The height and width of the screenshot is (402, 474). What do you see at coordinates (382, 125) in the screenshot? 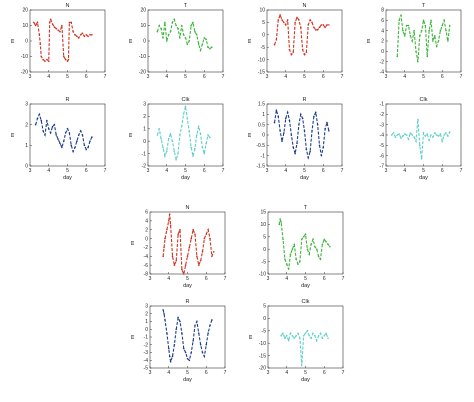
I see `y-tick-label: -3` at bounding box center [382, 125].